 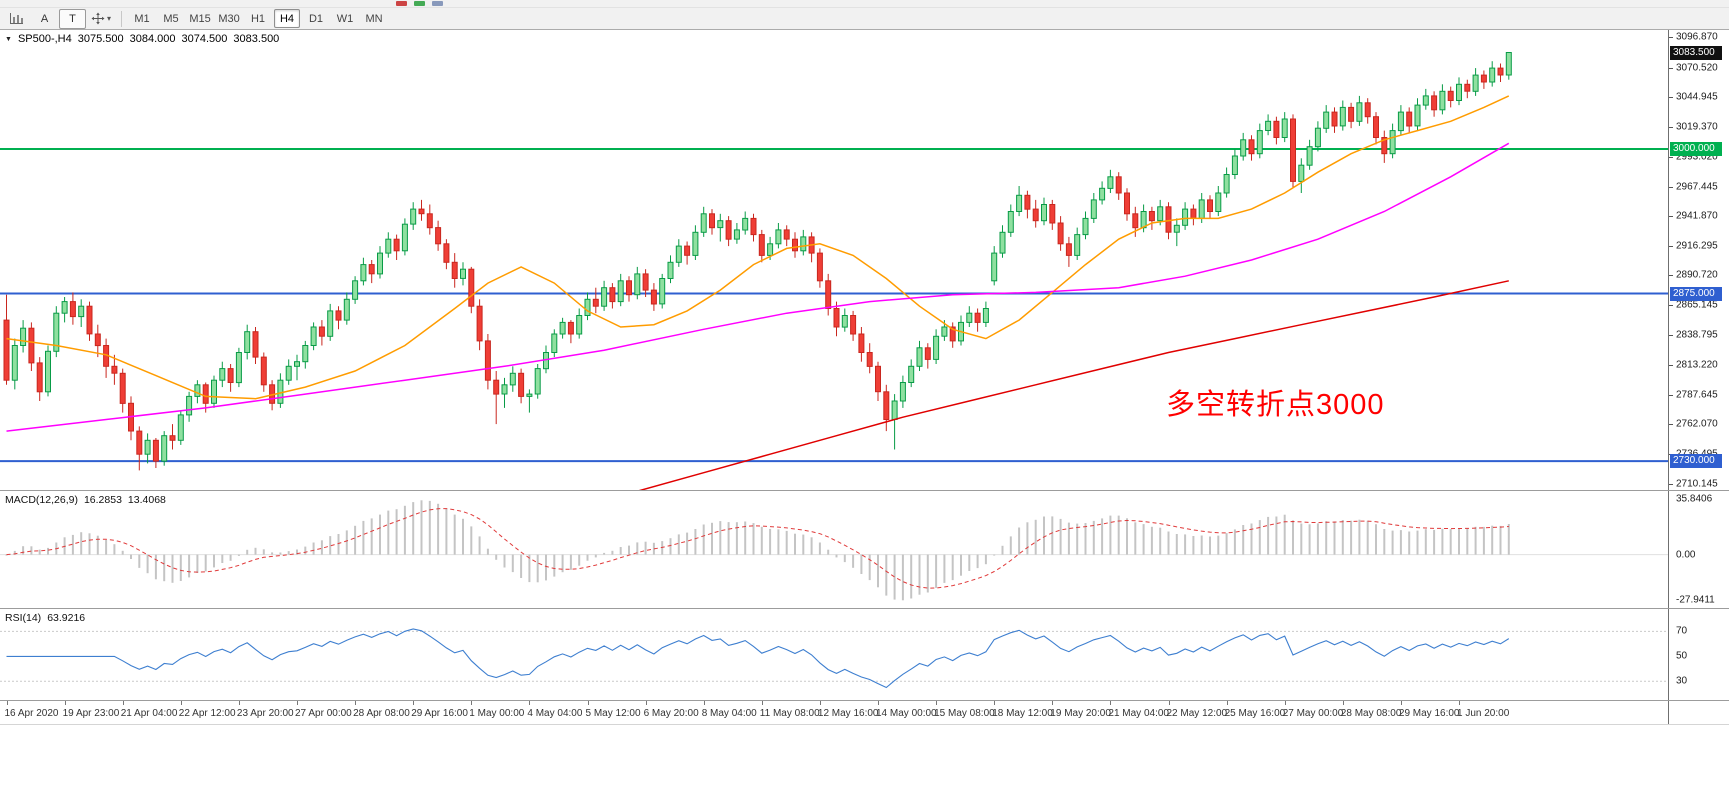 What do you see at coordinates (72, 18) in the screenshot?
I see `text-tool-button: T` at bounding box center [72, 18].